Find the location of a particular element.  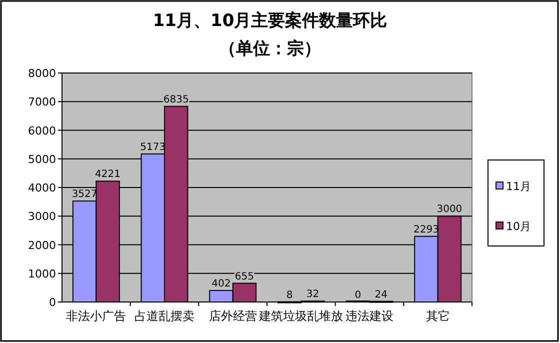

y-tick-label: 6000 is located at coordinates (42, 131).